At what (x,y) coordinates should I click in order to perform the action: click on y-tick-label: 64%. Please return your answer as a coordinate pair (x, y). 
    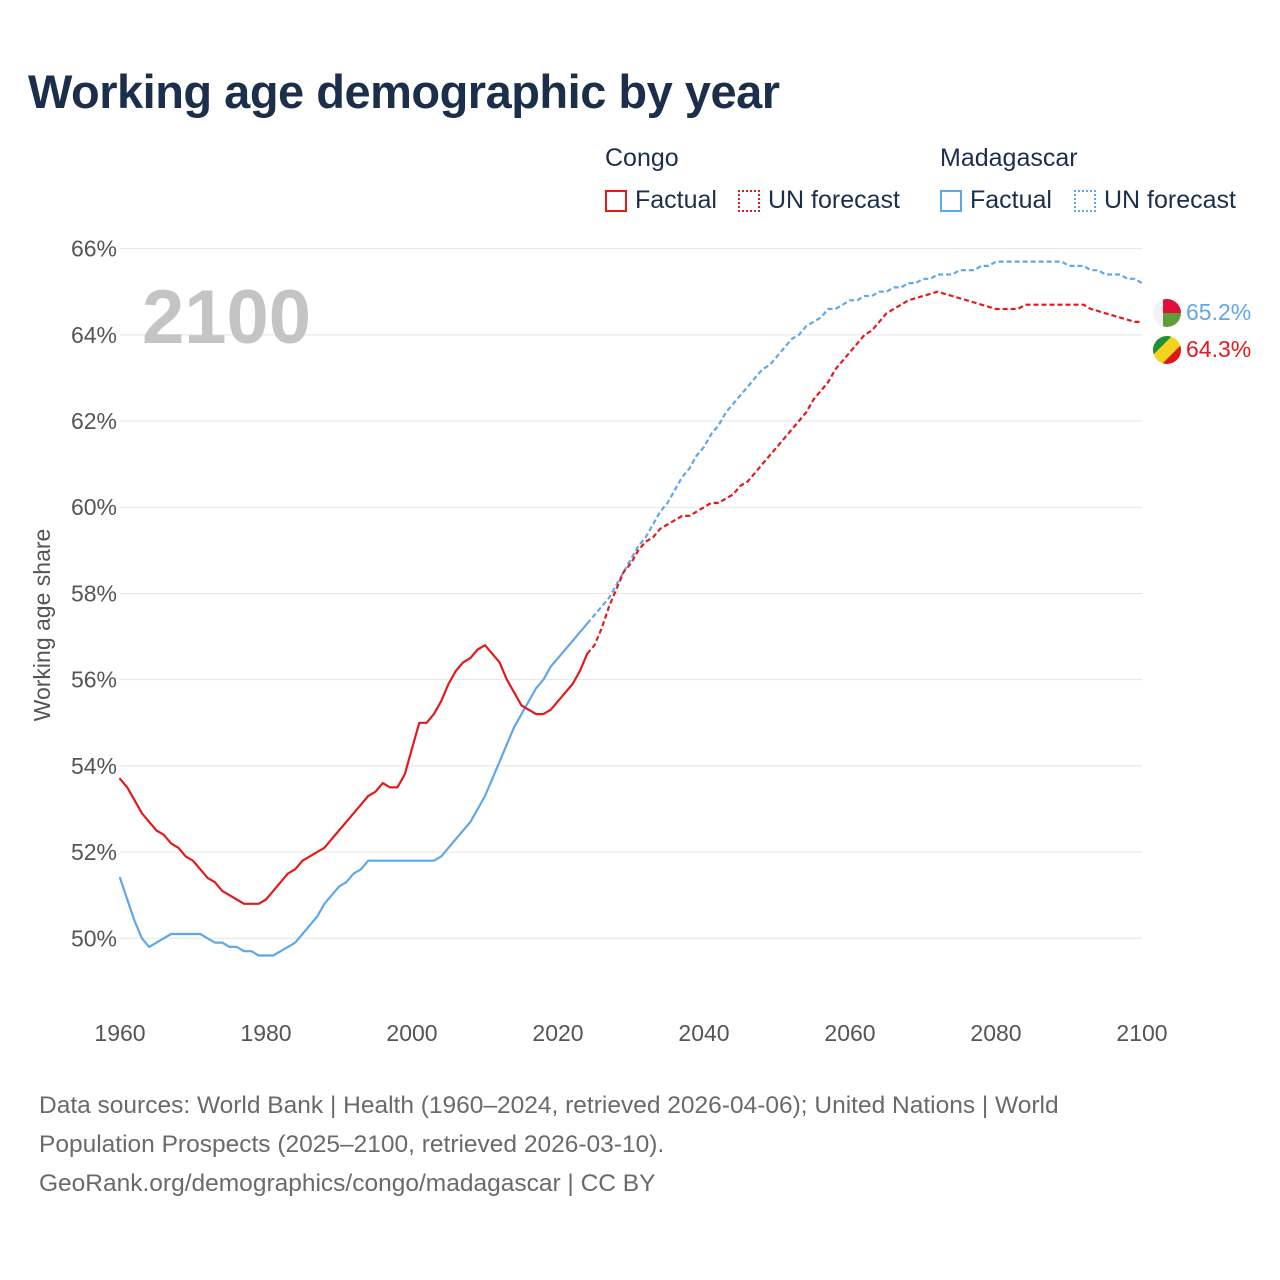
    Looking at the image, I should click on (94, 335).